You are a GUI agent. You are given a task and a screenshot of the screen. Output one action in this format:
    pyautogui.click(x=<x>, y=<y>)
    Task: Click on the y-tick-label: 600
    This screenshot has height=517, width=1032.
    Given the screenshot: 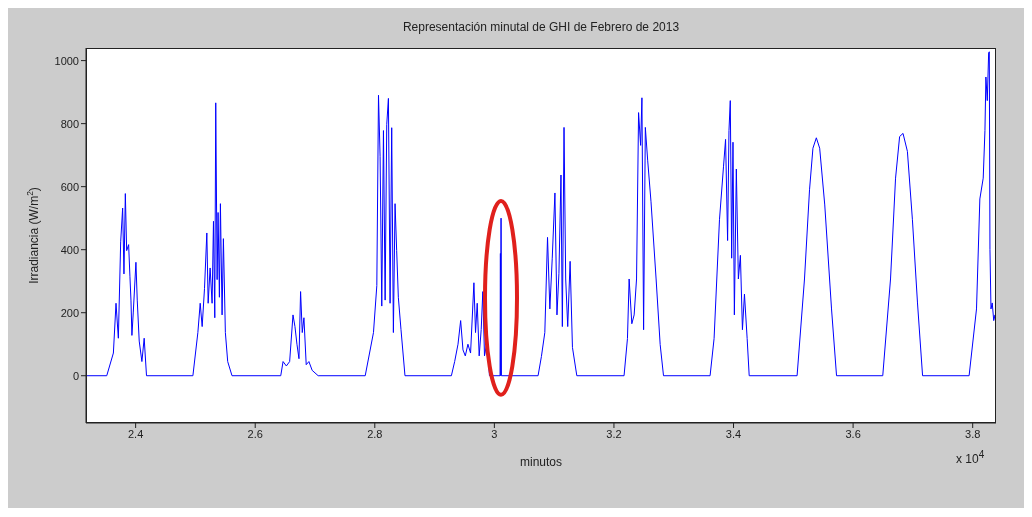 What is the action you would take?
    pyautogui.click(x=69, y=186)
    